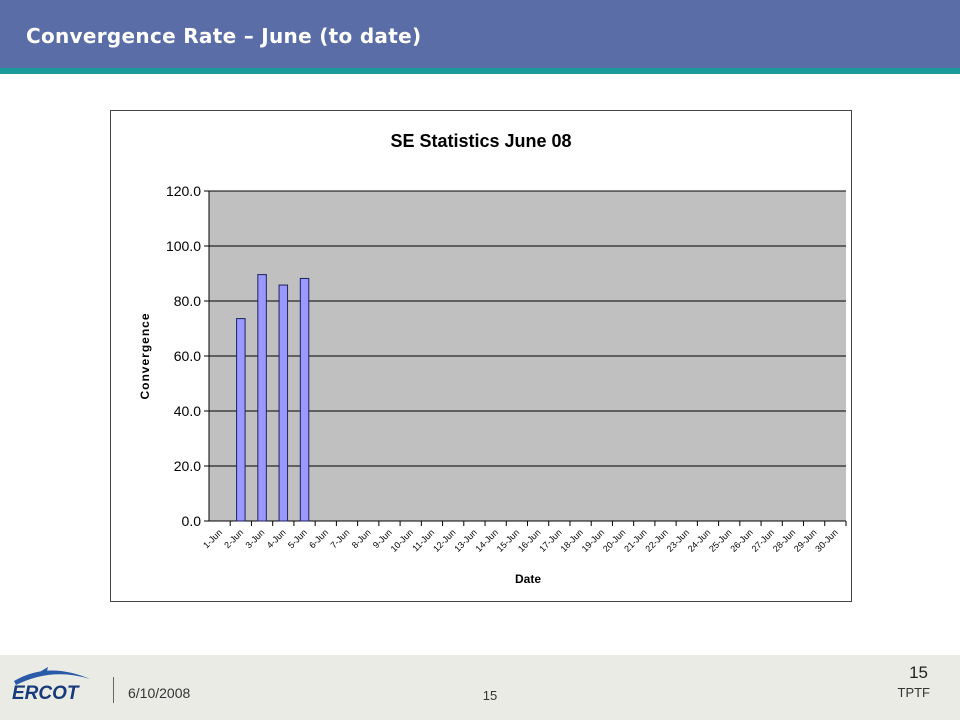 The height and width of the screenshot is (720, 960). I want to click on x-tick-label: 27-Jun, so click(763, 540).